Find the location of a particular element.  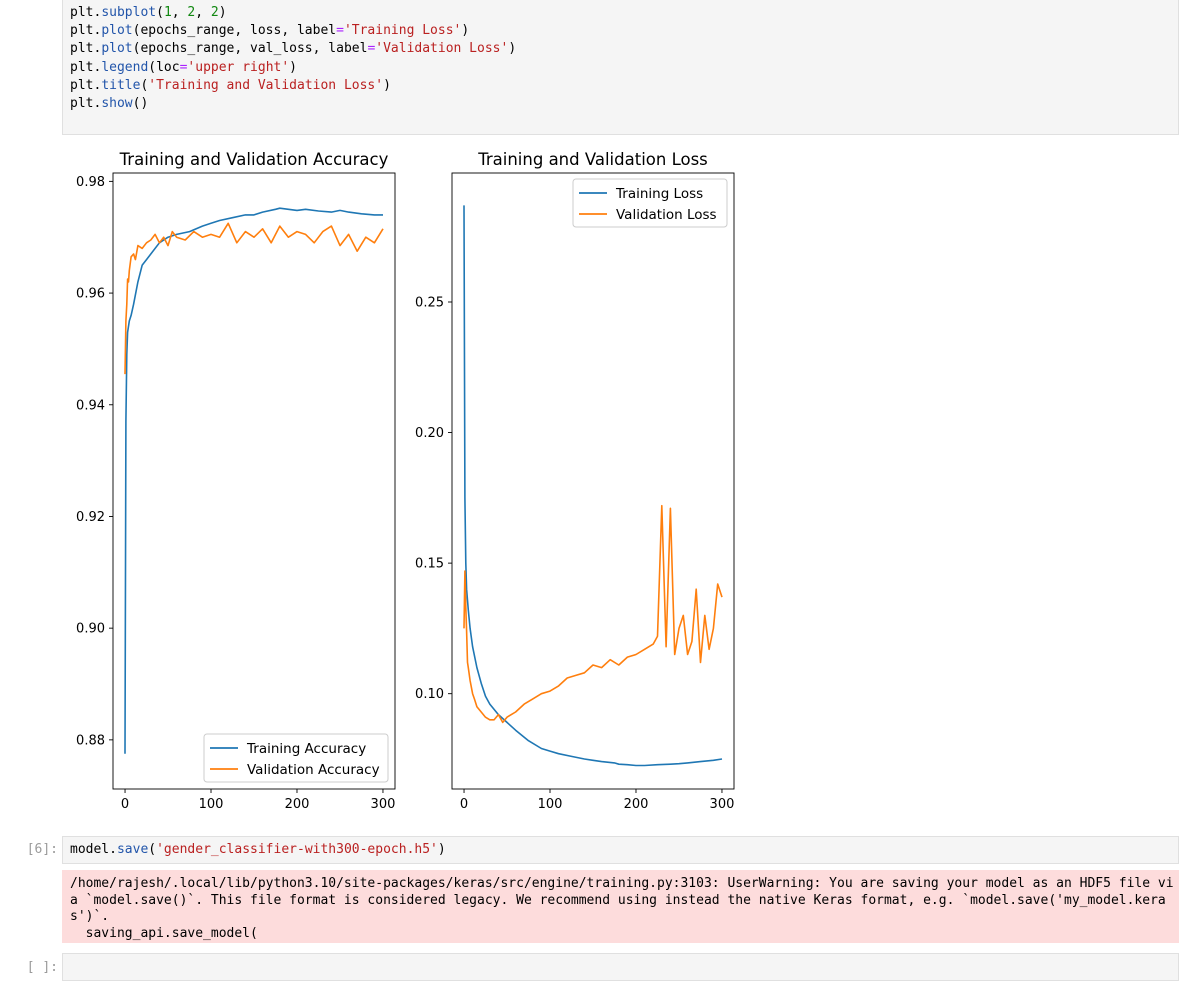

code-token: 'Training Loss' is located at coordinates (402, 31).